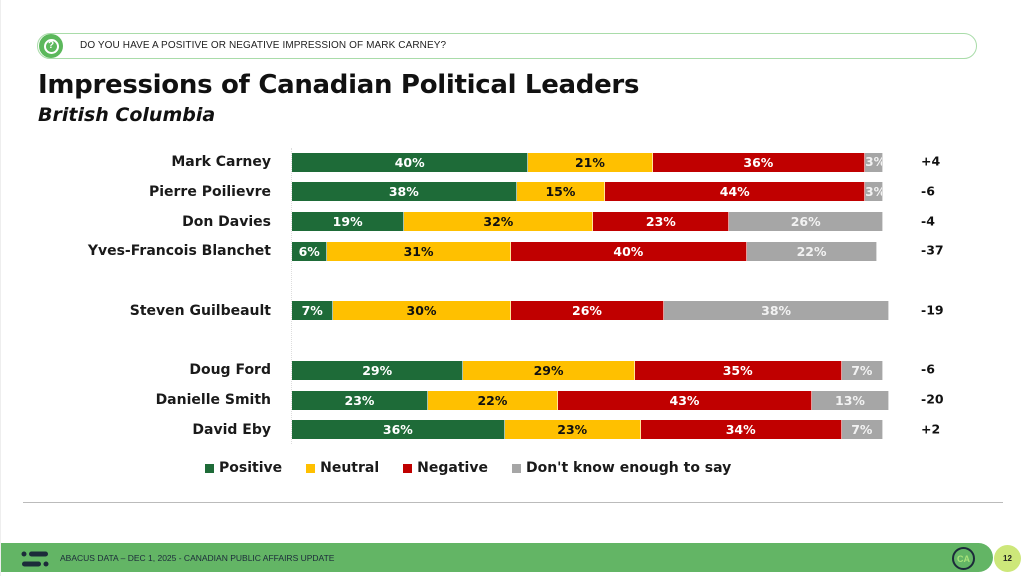  I want to click on footer-divider, so click(513, 502).